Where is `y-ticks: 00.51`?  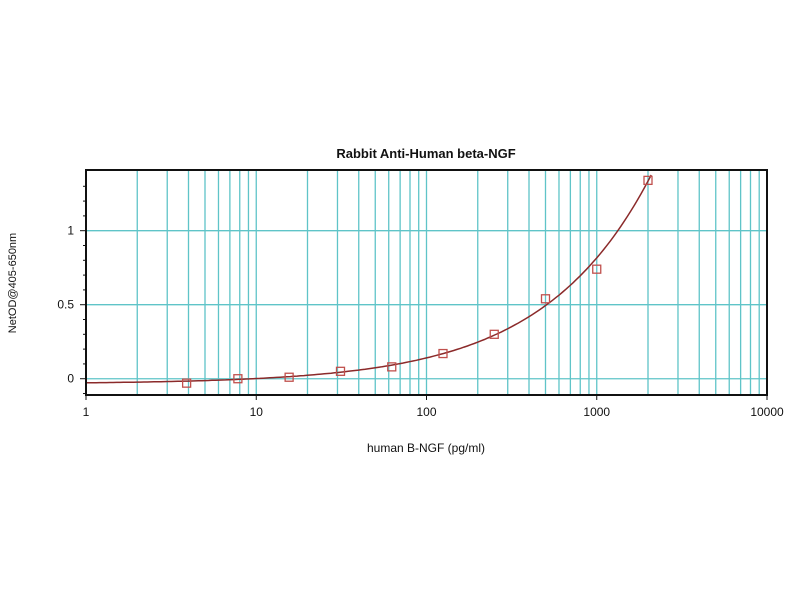
y-ticks: 00.51 is located at coordinates (71, 290).